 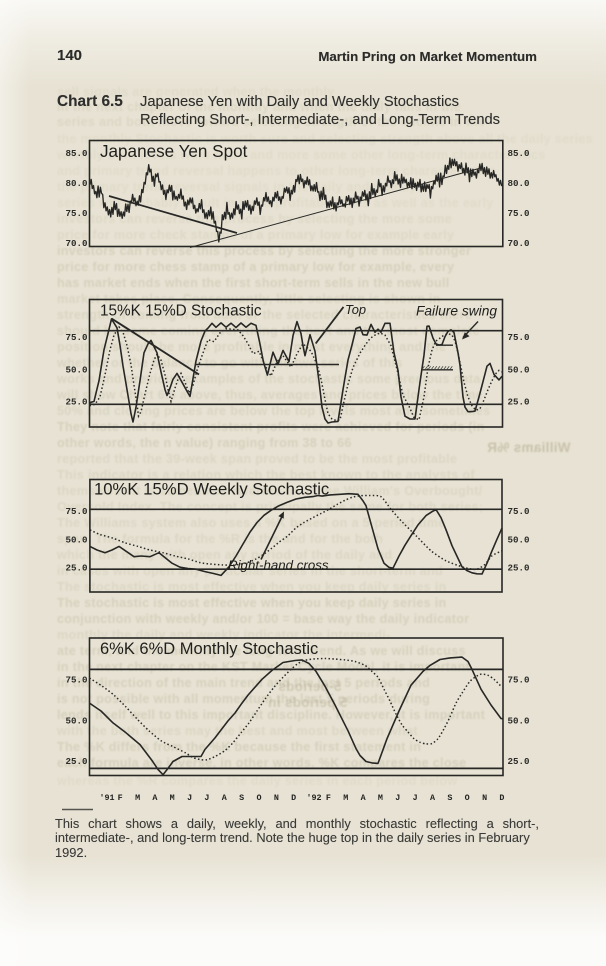 What do you see at coordinates (106, 798) in the screenshot?
I see `svg-text: '91` at bounding box center [106, 798].